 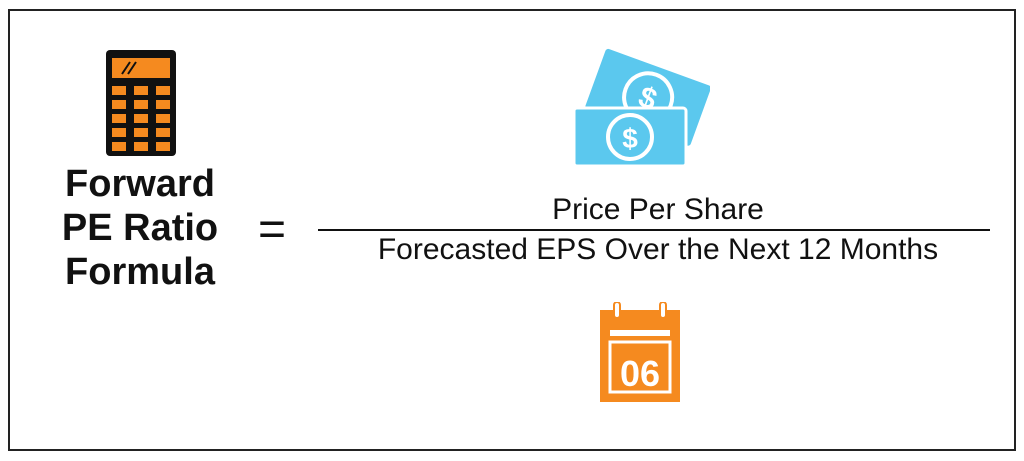 What do you see at coordinates (654, 230) in the screenshot?
I see `fraction-bar` at bounding box center [654, 230].